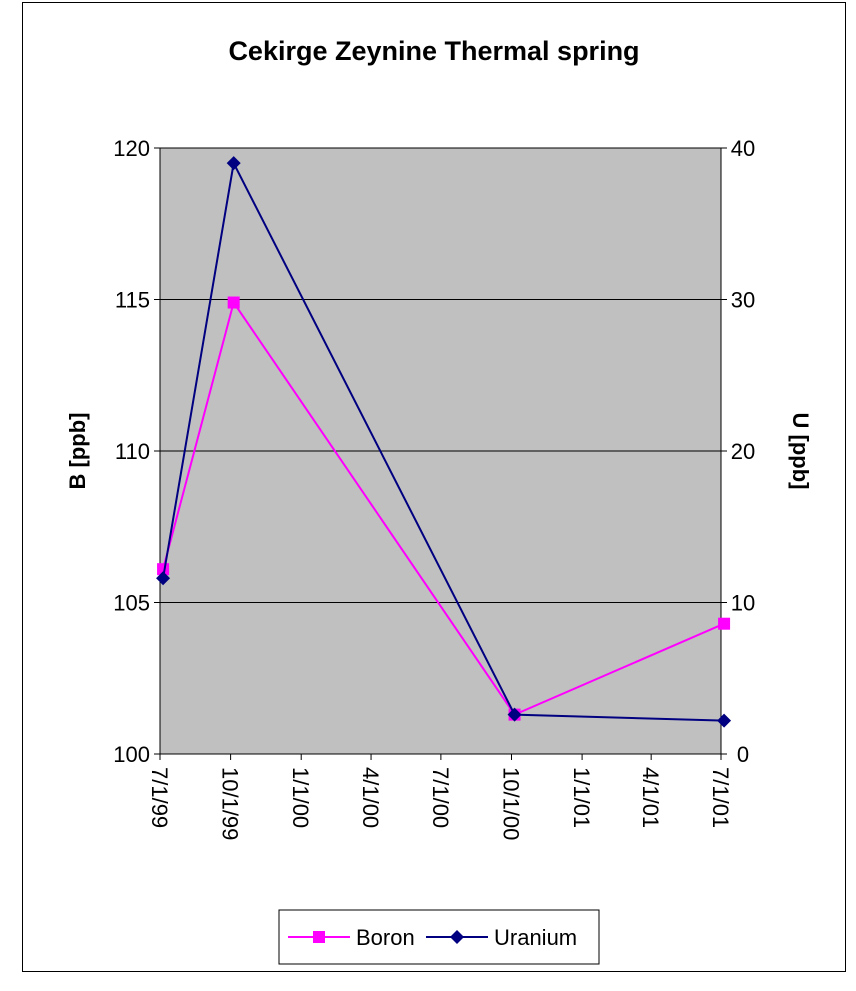  What do you see at coordinates (800, 451) in the screenshot?
I see `right-y-axis-title: U [ppb]` at bounding box center [800, 451].